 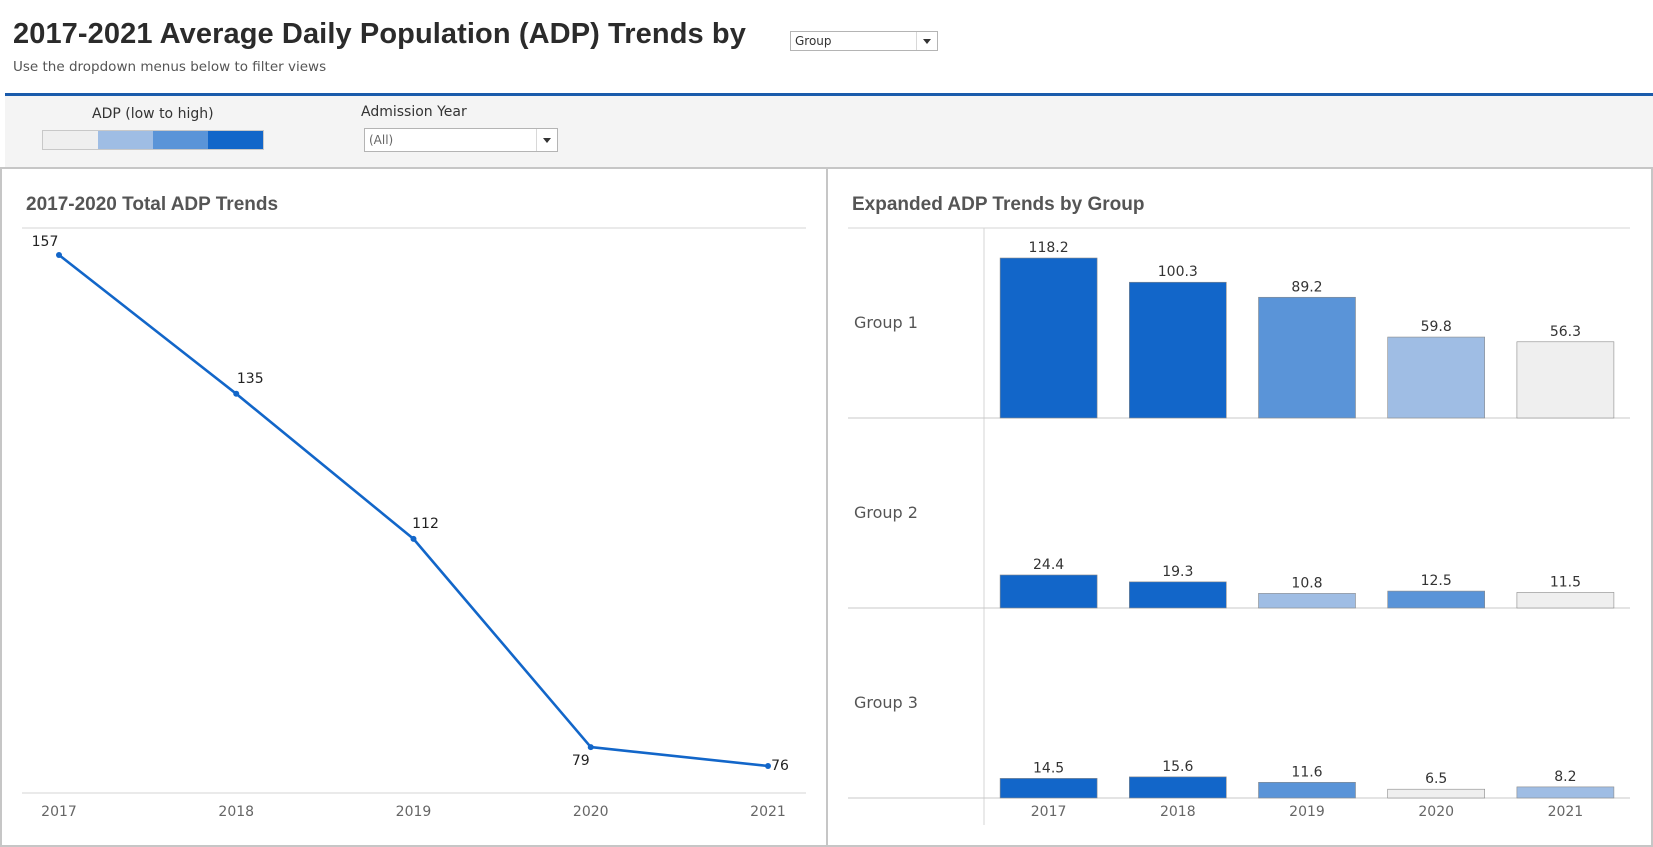 What do you see at coordinates (1436, 327) in the screenshot?
I see `bar-value-label: 59.8` at bounding box center [1436, 327].